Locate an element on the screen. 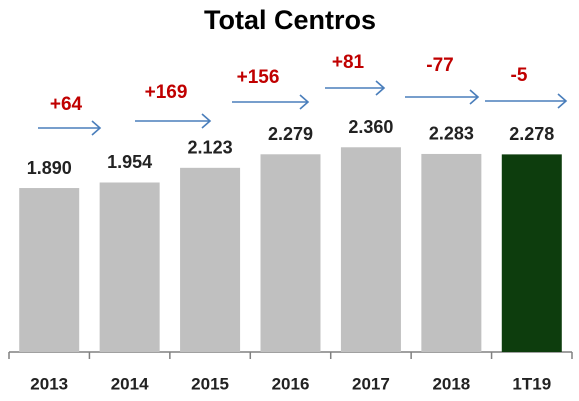 This screenshot has width=579, height=401. annotation: -77 is located at coordinates (439, 65).